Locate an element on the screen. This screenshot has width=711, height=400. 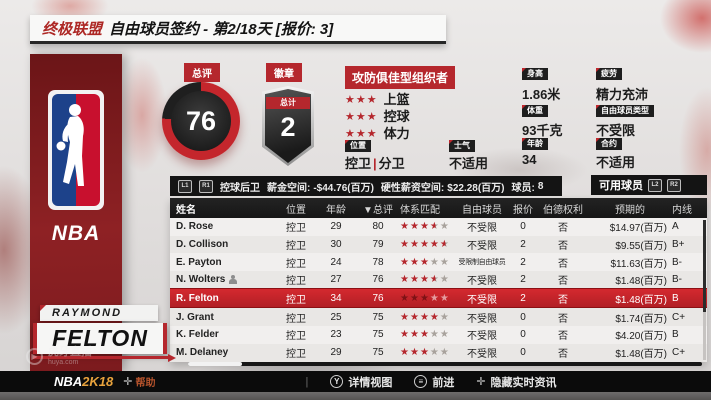
player-name: E. Payton is located at coordinates (199, 262).